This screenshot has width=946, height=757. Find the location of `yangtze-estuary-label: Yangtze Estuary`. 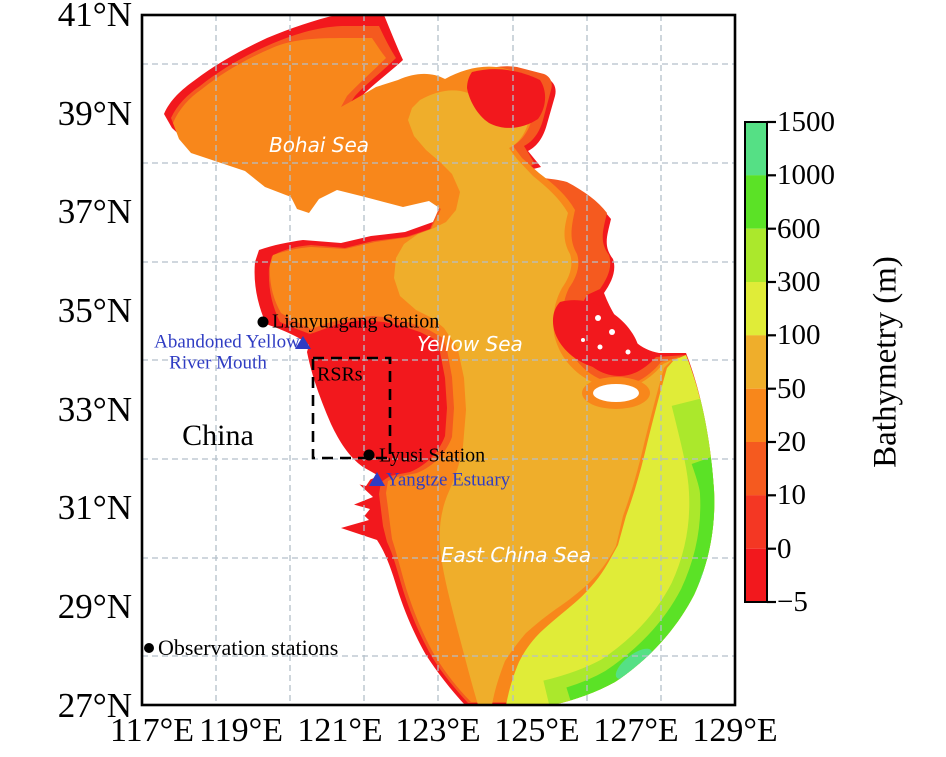

yangtze-estuary-label: Yangtze Estuary is located at coordinates (448, 480).